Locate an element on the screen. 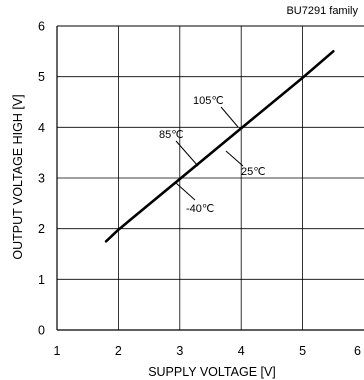 This screenshot has width=364, height=380. x-axis-title: SUPPLY VOLTAGE [V] is located at coordinates (212, 372).